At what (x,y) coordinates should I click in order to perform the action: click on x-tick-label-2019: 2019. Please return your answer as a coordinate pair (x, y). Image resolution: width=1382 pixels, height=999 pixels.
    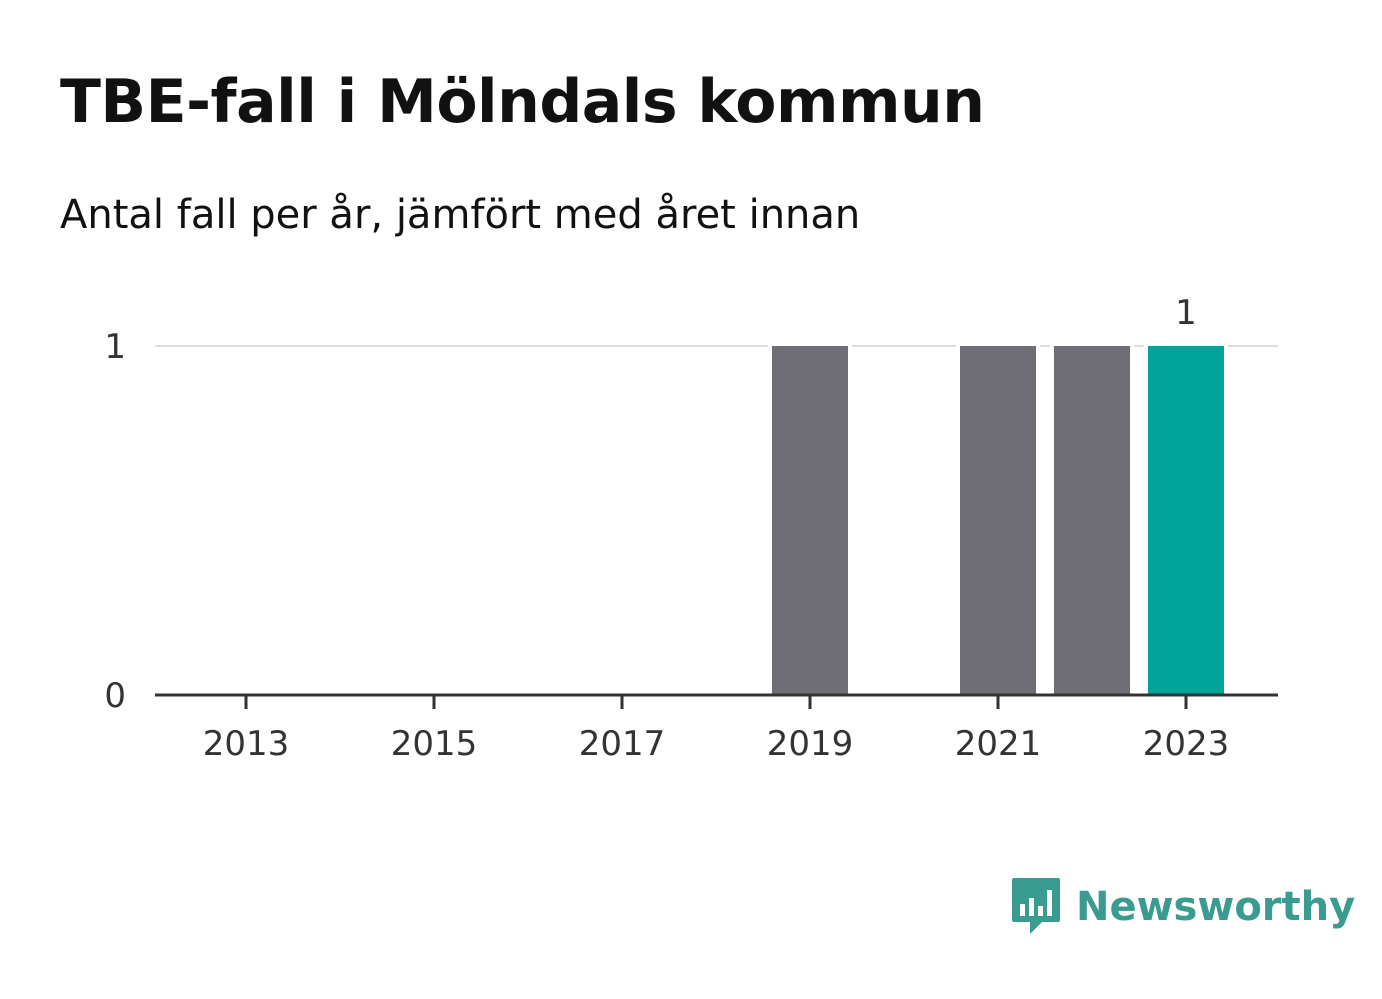
    Looking at the image, I should click on (810, 744).